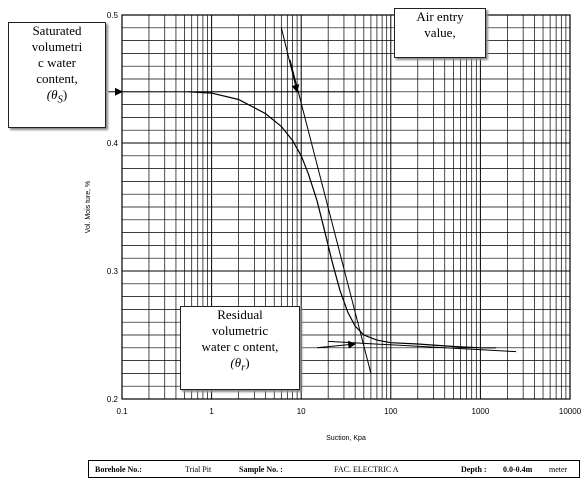 The image size is (585, 487). What do you see at coordinates (113, 15) in the screenshot?
I see `y-tick-label: 0.5` at bounding box center [113, 15].